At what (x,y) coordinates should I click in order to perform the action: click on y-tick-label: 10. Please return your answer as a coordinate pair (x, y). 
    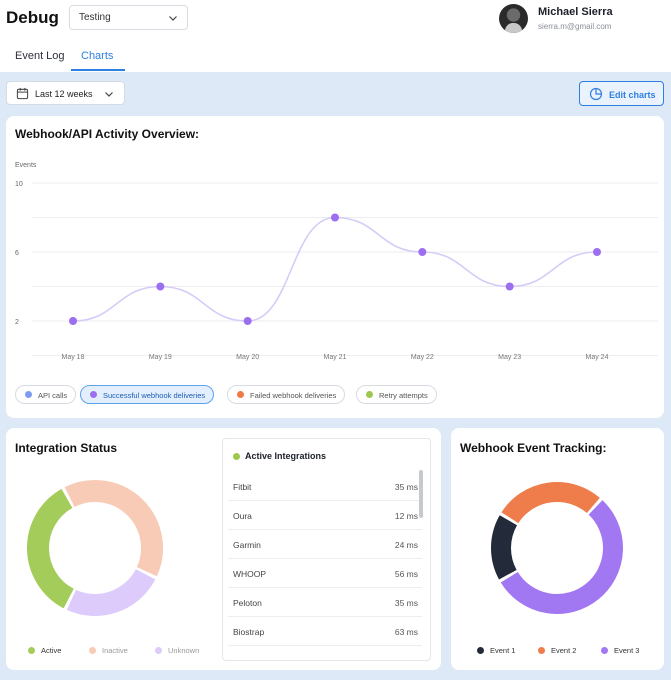
    Looking at the image, I should click on (19, 184).